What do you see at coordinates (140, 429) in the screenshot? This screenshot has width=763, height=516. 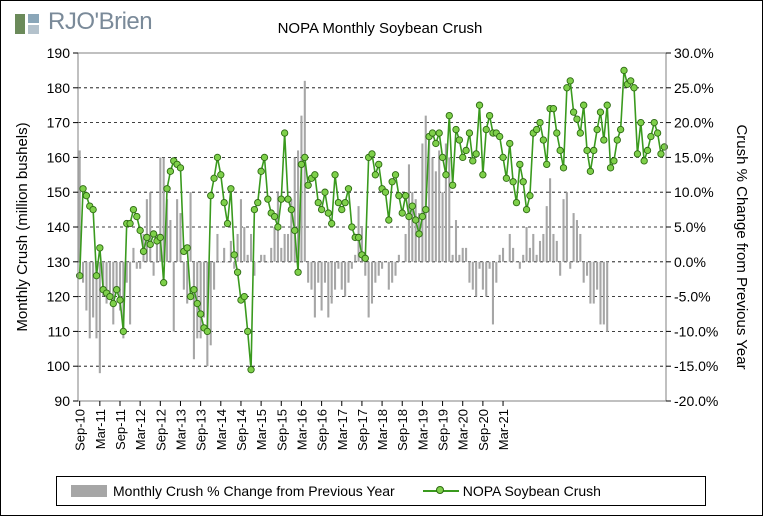 I see `x-tick-label: Mar-12` at bounding box center [140, 429].